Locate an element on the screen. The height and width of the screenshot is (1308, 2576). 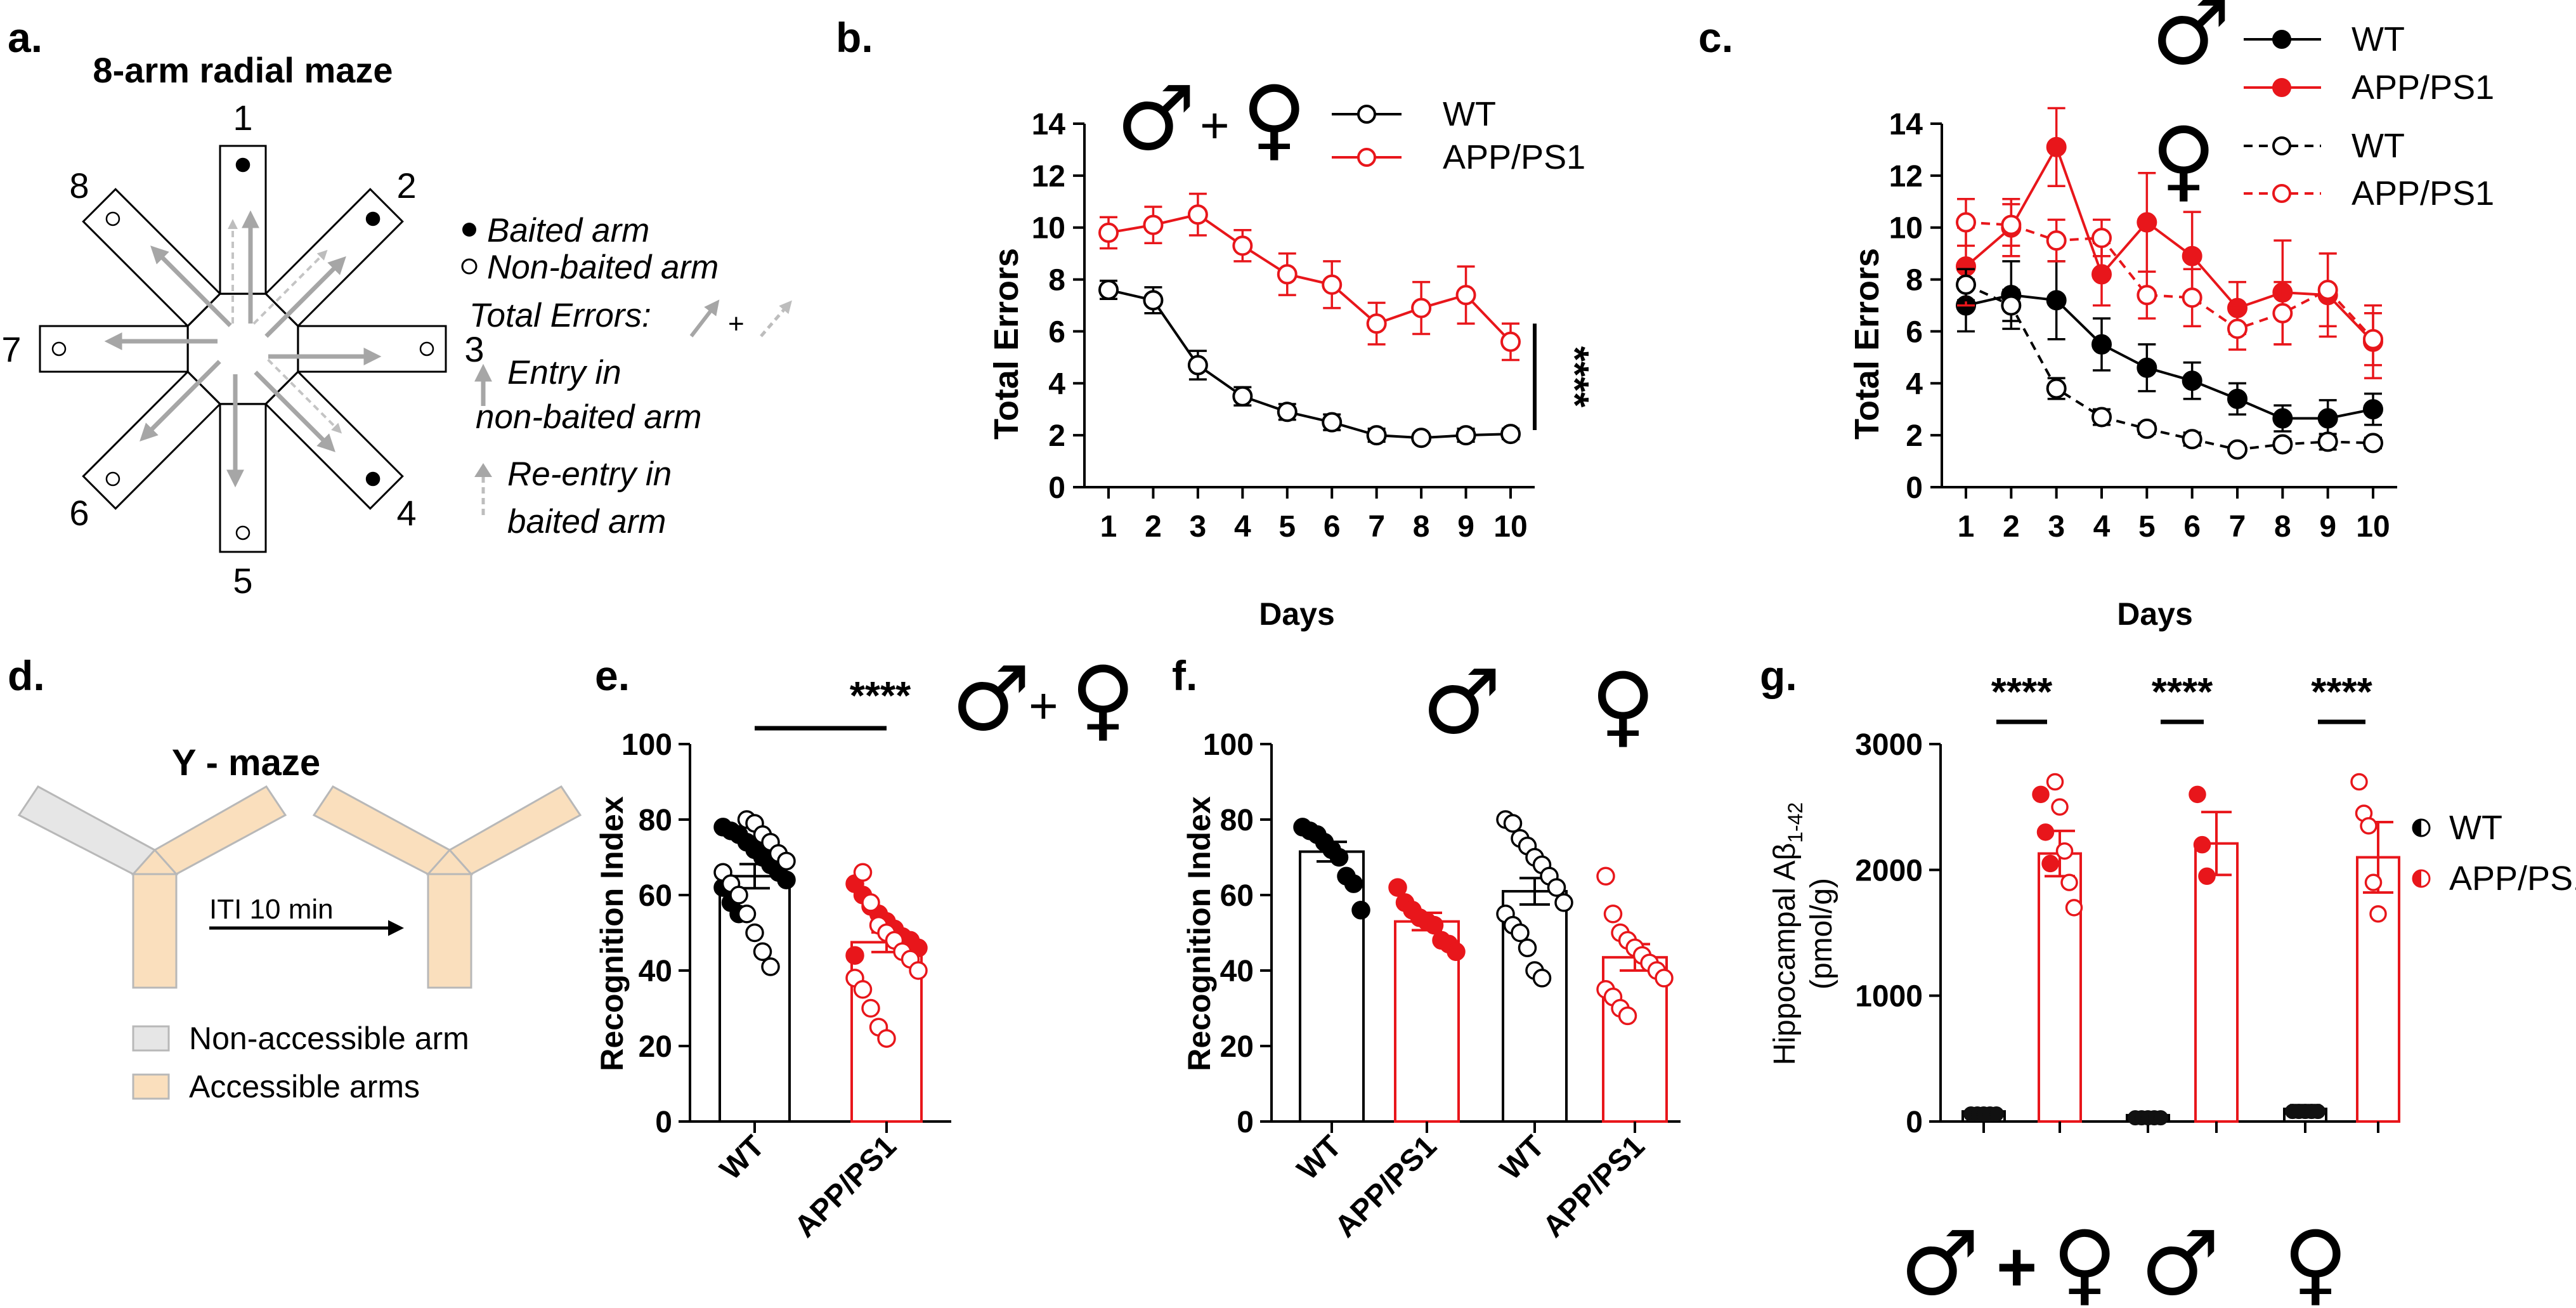
y-tick-label: 3000 is located at coordinates (1889, 745).